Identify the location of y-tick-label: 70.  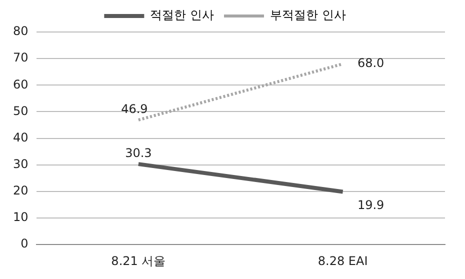
(20, 57).